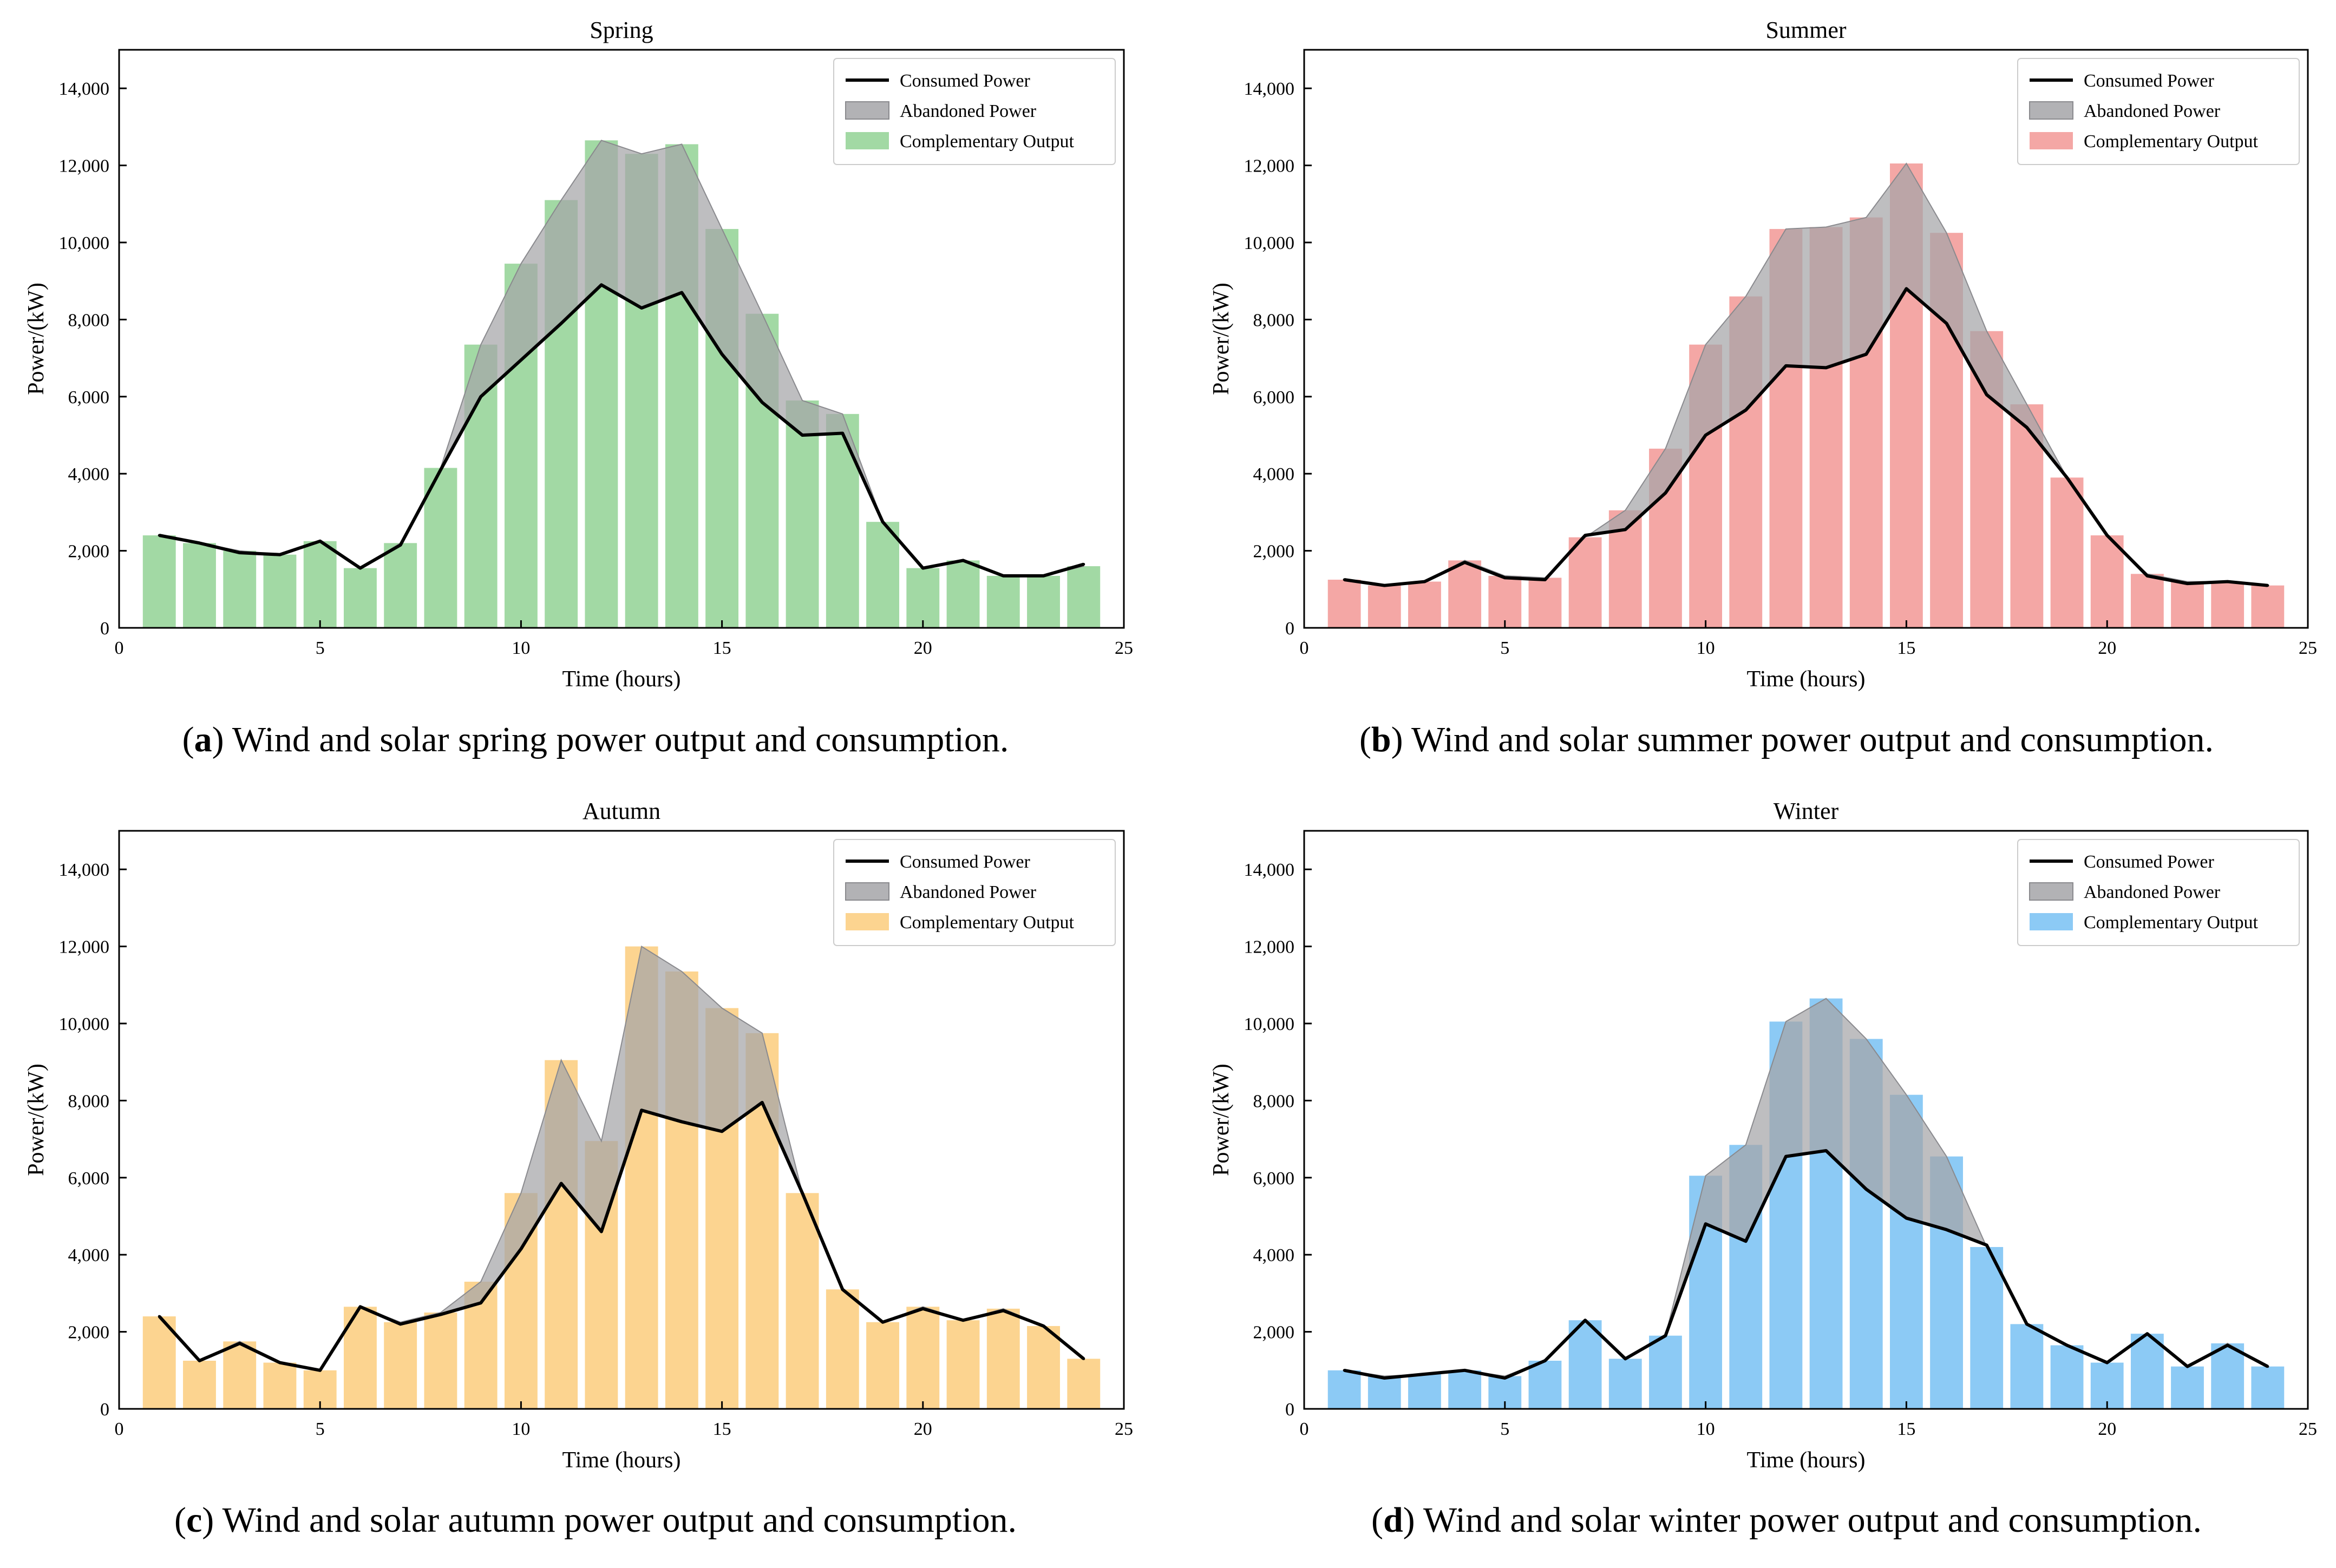 This screenshot has width=2336, height=1568. What do you see at coordinates (621, 679) in the screenshot?
I see `x-axis-label: Time (hours)` at bounding box center [621, 679].